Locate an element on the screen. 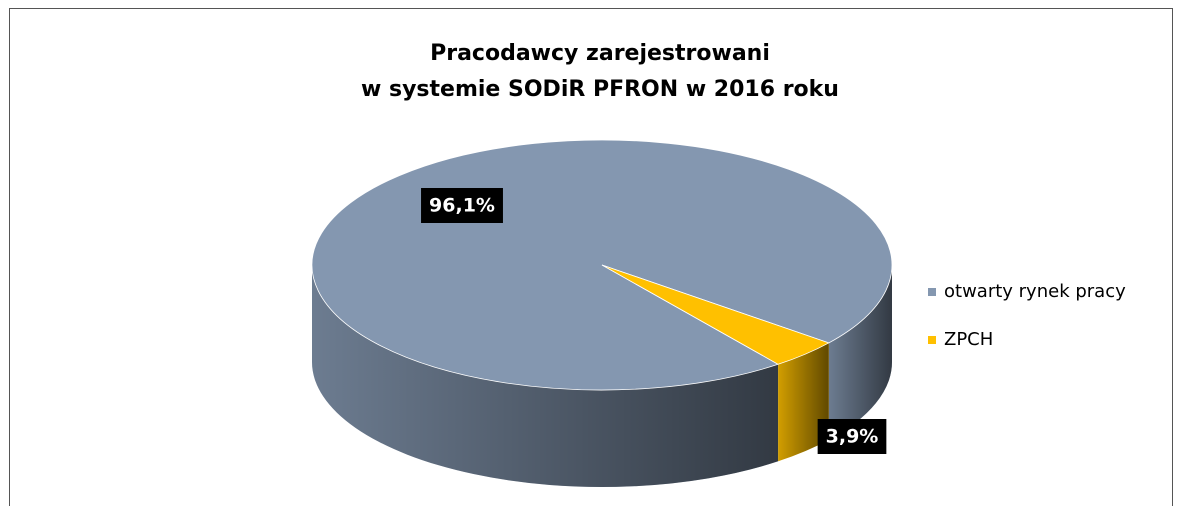  data-label: 96,1% is located at coordinates (462, 206).